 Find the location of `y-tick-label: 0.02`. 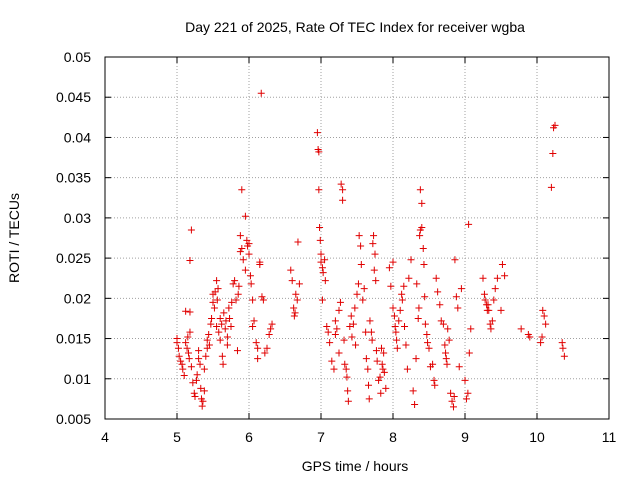

y-tick-label: 0.02 is located at coordinates (77, 298).